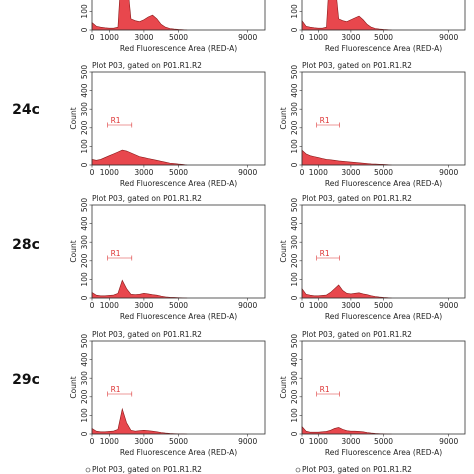 The image size is (474, 474). I want to click on row-label: 28c, so click(26, 245).